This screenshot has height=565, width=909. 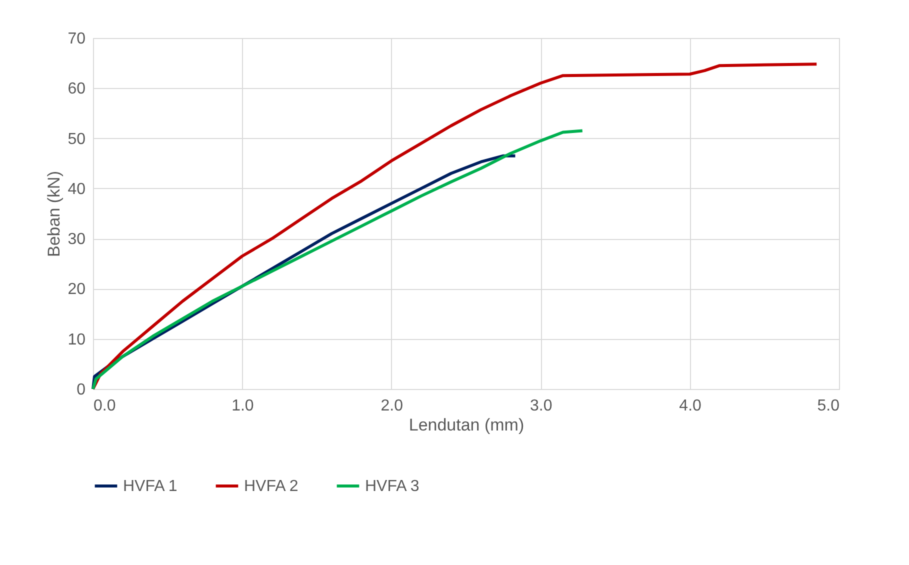 What do you see at coordinates (690, 406) in the screenshot?
I see `x-tick-label: 4.0` at bounding box center [690, 406].